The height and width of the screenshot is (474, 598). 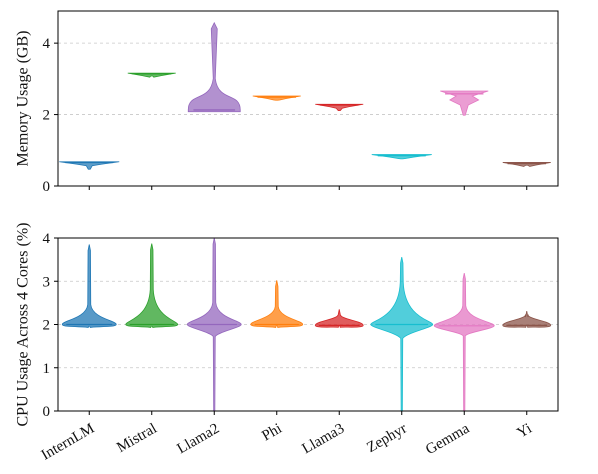 I want to click on cpu-violin-body-gemma, so click(x=464, y=342).